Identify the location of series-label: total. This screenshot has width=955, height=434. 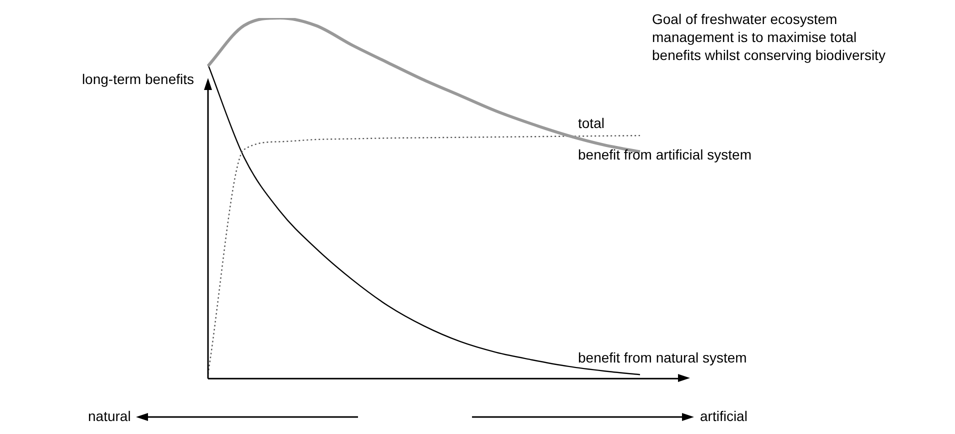
(591, 122).